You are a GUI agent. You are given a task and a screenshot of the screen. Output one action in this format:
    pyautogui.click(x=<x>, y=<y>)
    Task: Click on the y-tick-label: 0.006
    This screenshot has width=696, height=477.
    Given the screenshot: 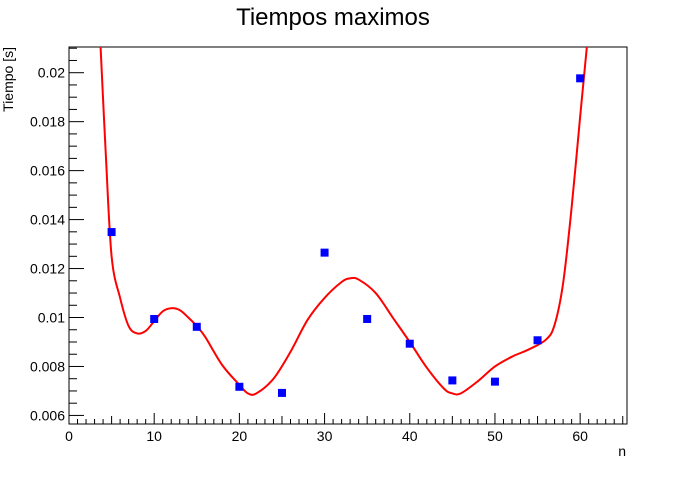 What is the action you would take?
    pyautogui.click(x=47, y=415)
    